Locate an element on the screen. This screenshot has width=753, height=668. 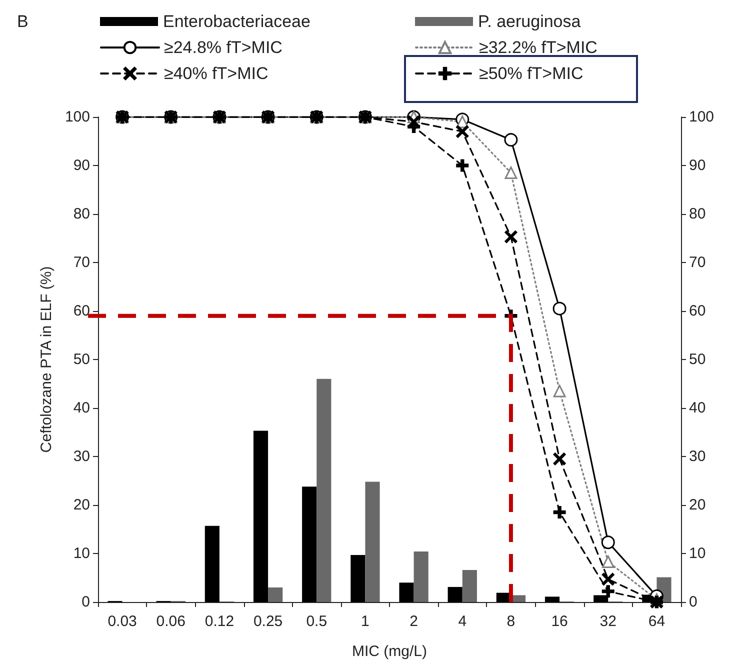
legend-label: ≥40% fT>MIC is located at coordinates (216, 73).